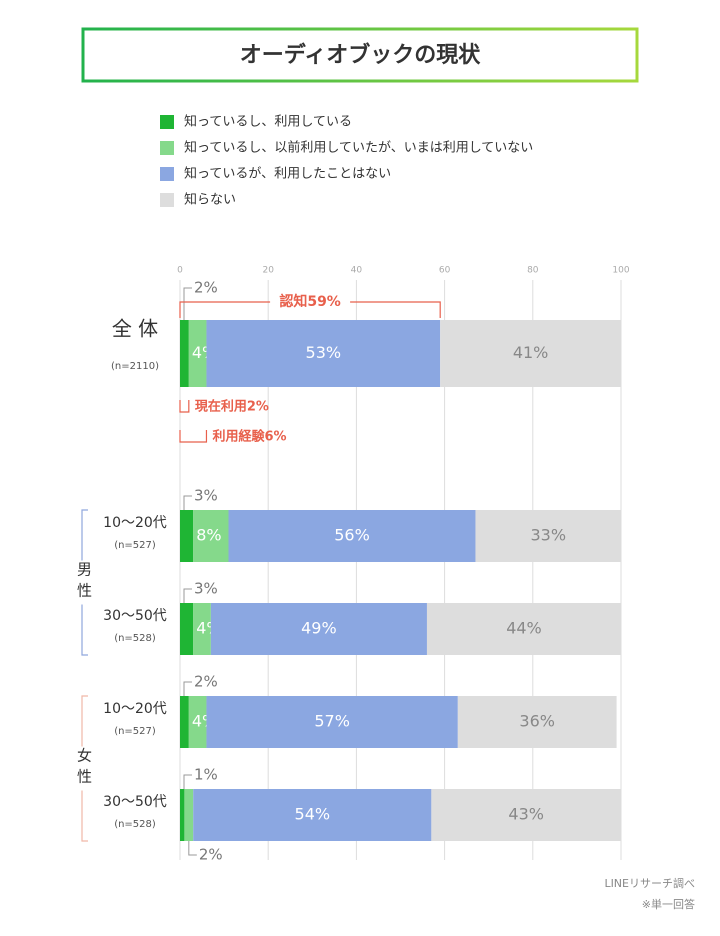 The image size is (720, 936). I want to click on value-label: 54%, so click(313, 814).